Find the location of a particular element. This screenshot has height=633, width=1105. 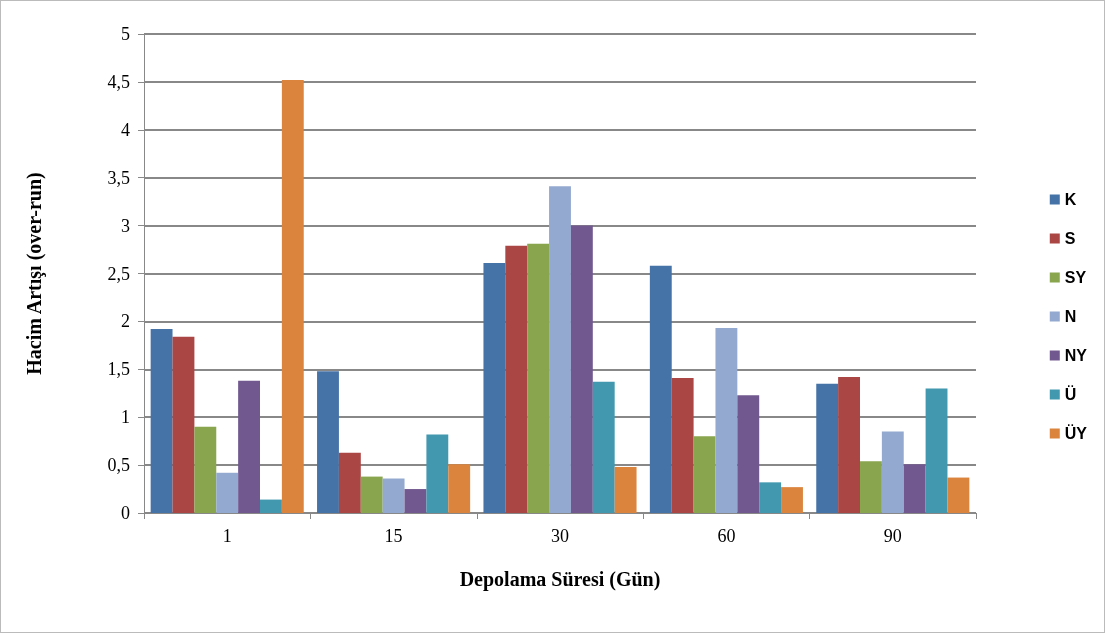

x-tick-label: 15 is located at coordinates (393, 536).